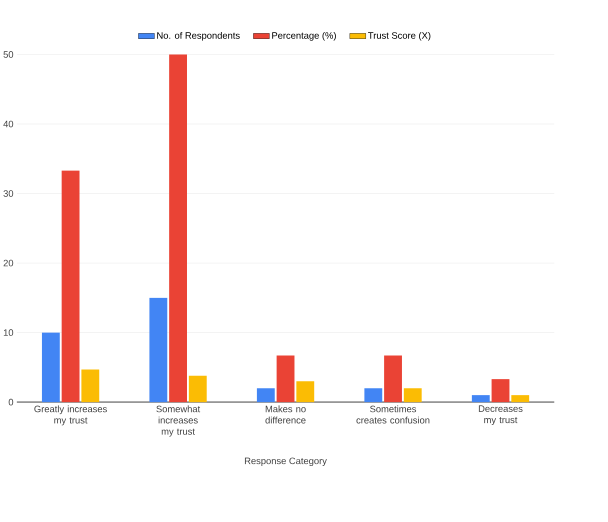 This screenshot has height=522, width=608. I want to click on y-tick-label: 20, so click(9, 263).